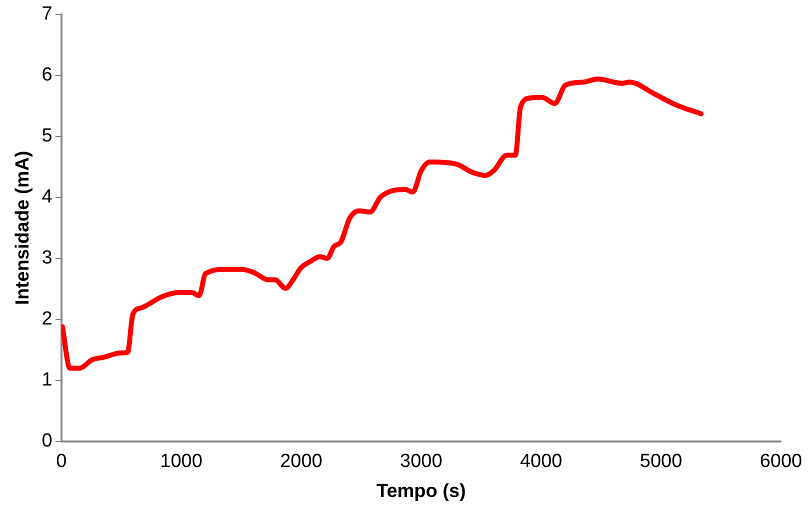 Image resolution: width=809 pixels, height=511 pixels. I want to click on y-tick-label: 5, so click(47, 136).